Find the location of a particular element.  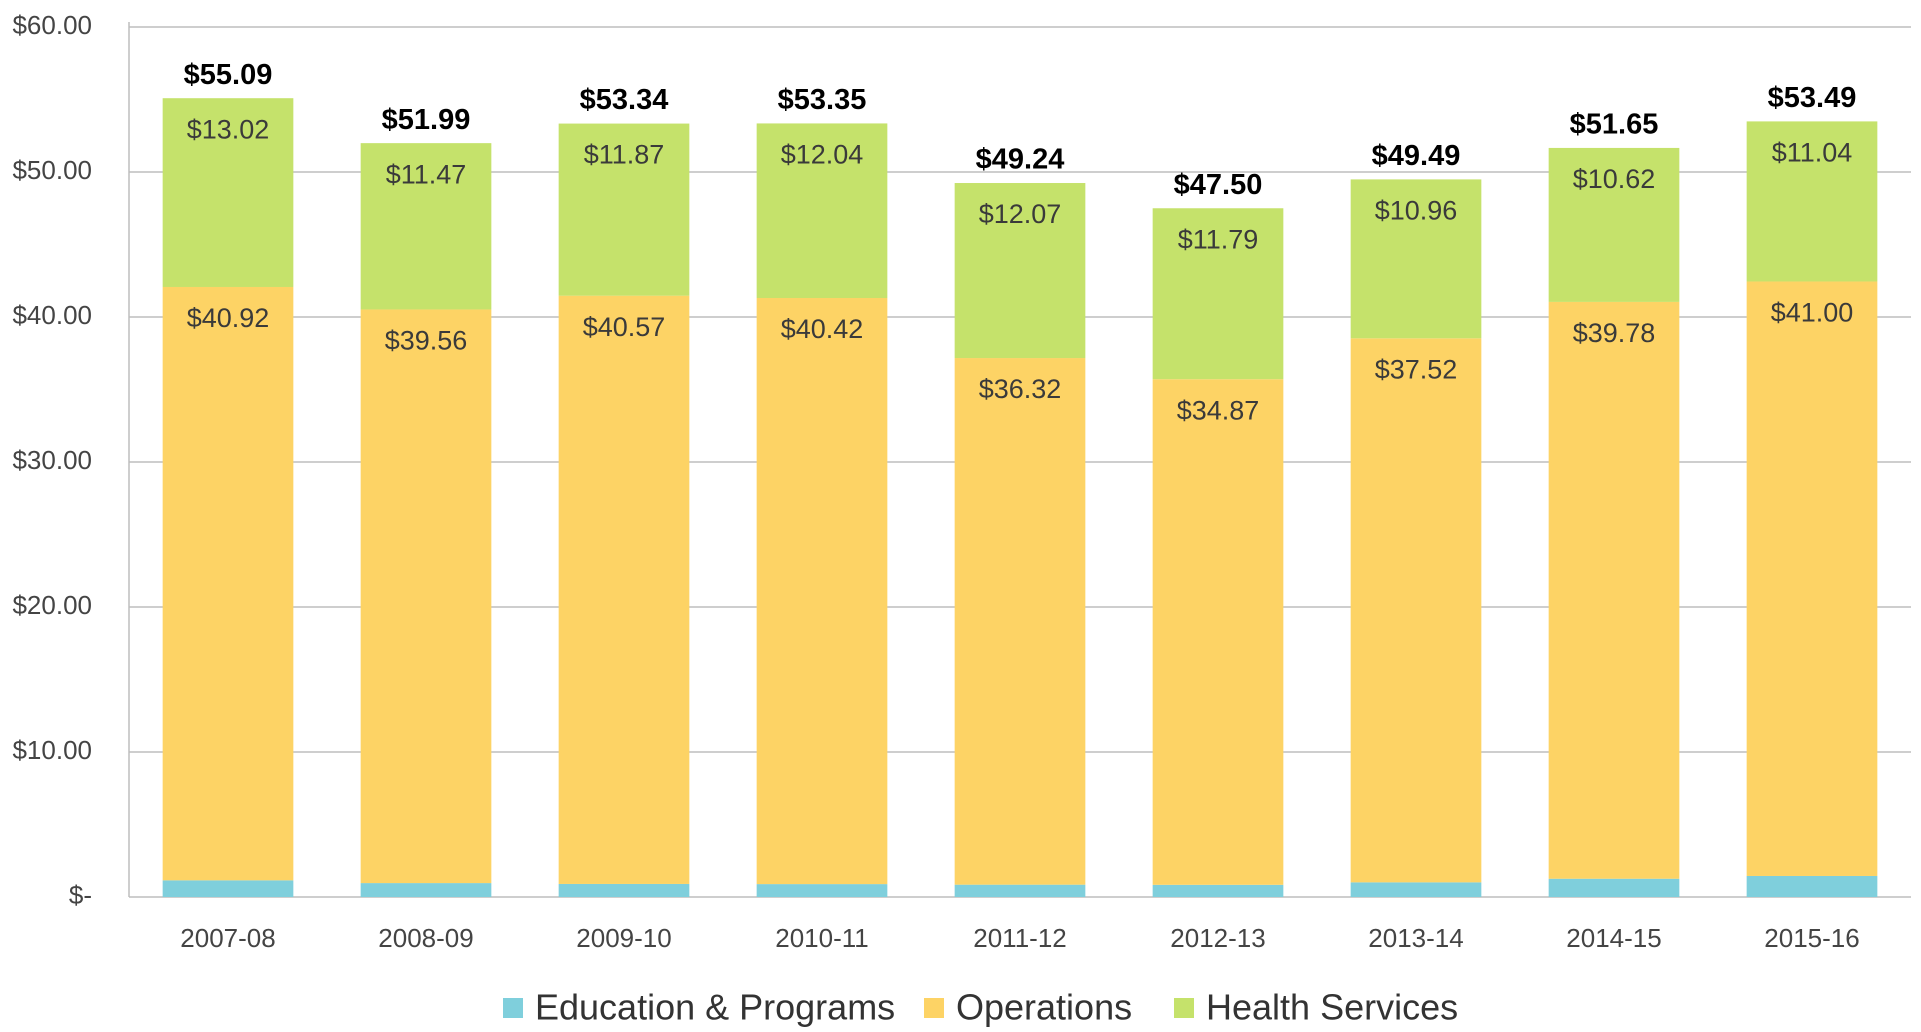

x-tick-label: 2009-10 is located at coordinates (623, 938).